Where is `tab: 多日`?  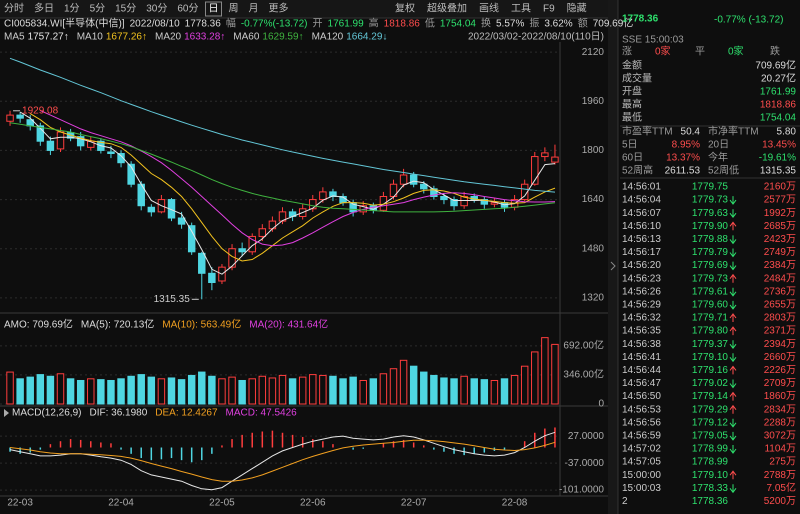 tab: 多日 is located at coordinates (44, 8).